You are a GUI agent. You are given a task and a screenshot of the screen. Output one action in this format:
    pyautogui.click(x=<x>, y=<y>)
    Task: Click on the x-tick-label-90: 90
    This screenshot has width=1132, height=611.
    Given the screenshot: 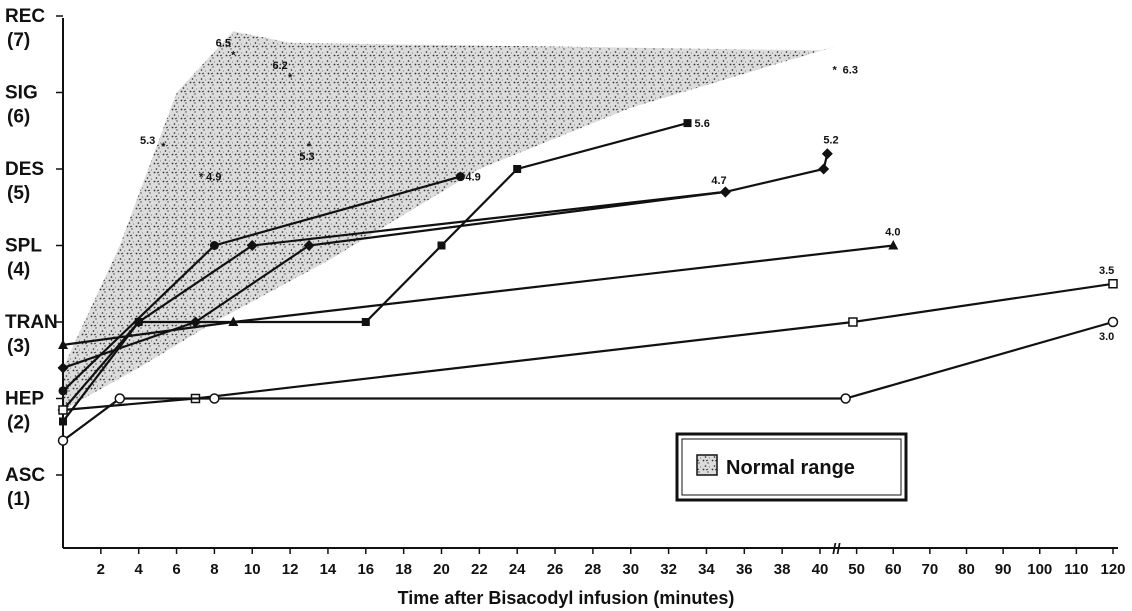 What is the action you would take?
    pyautogui.click(x=1003, y=569)
    